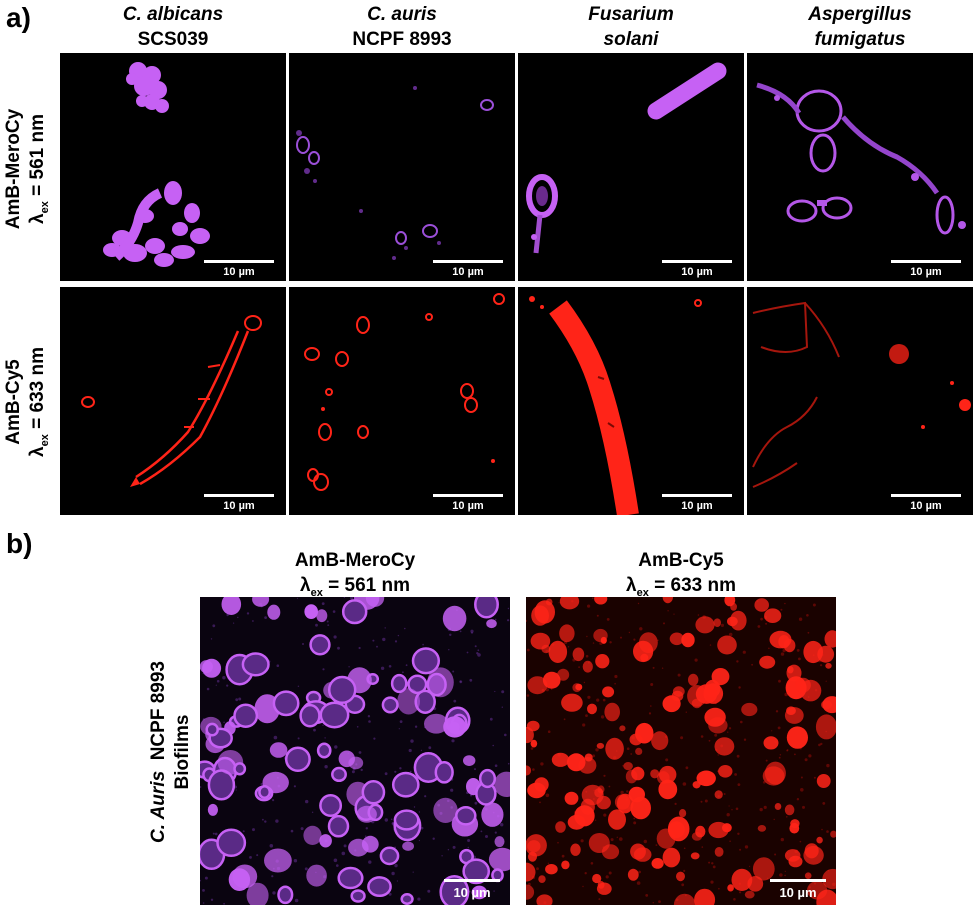 Image resolution: width=975 pixels, height=910 pixels. I want to click on column-header-c-albicans: C. albicans SCS039, so click(173, 27).